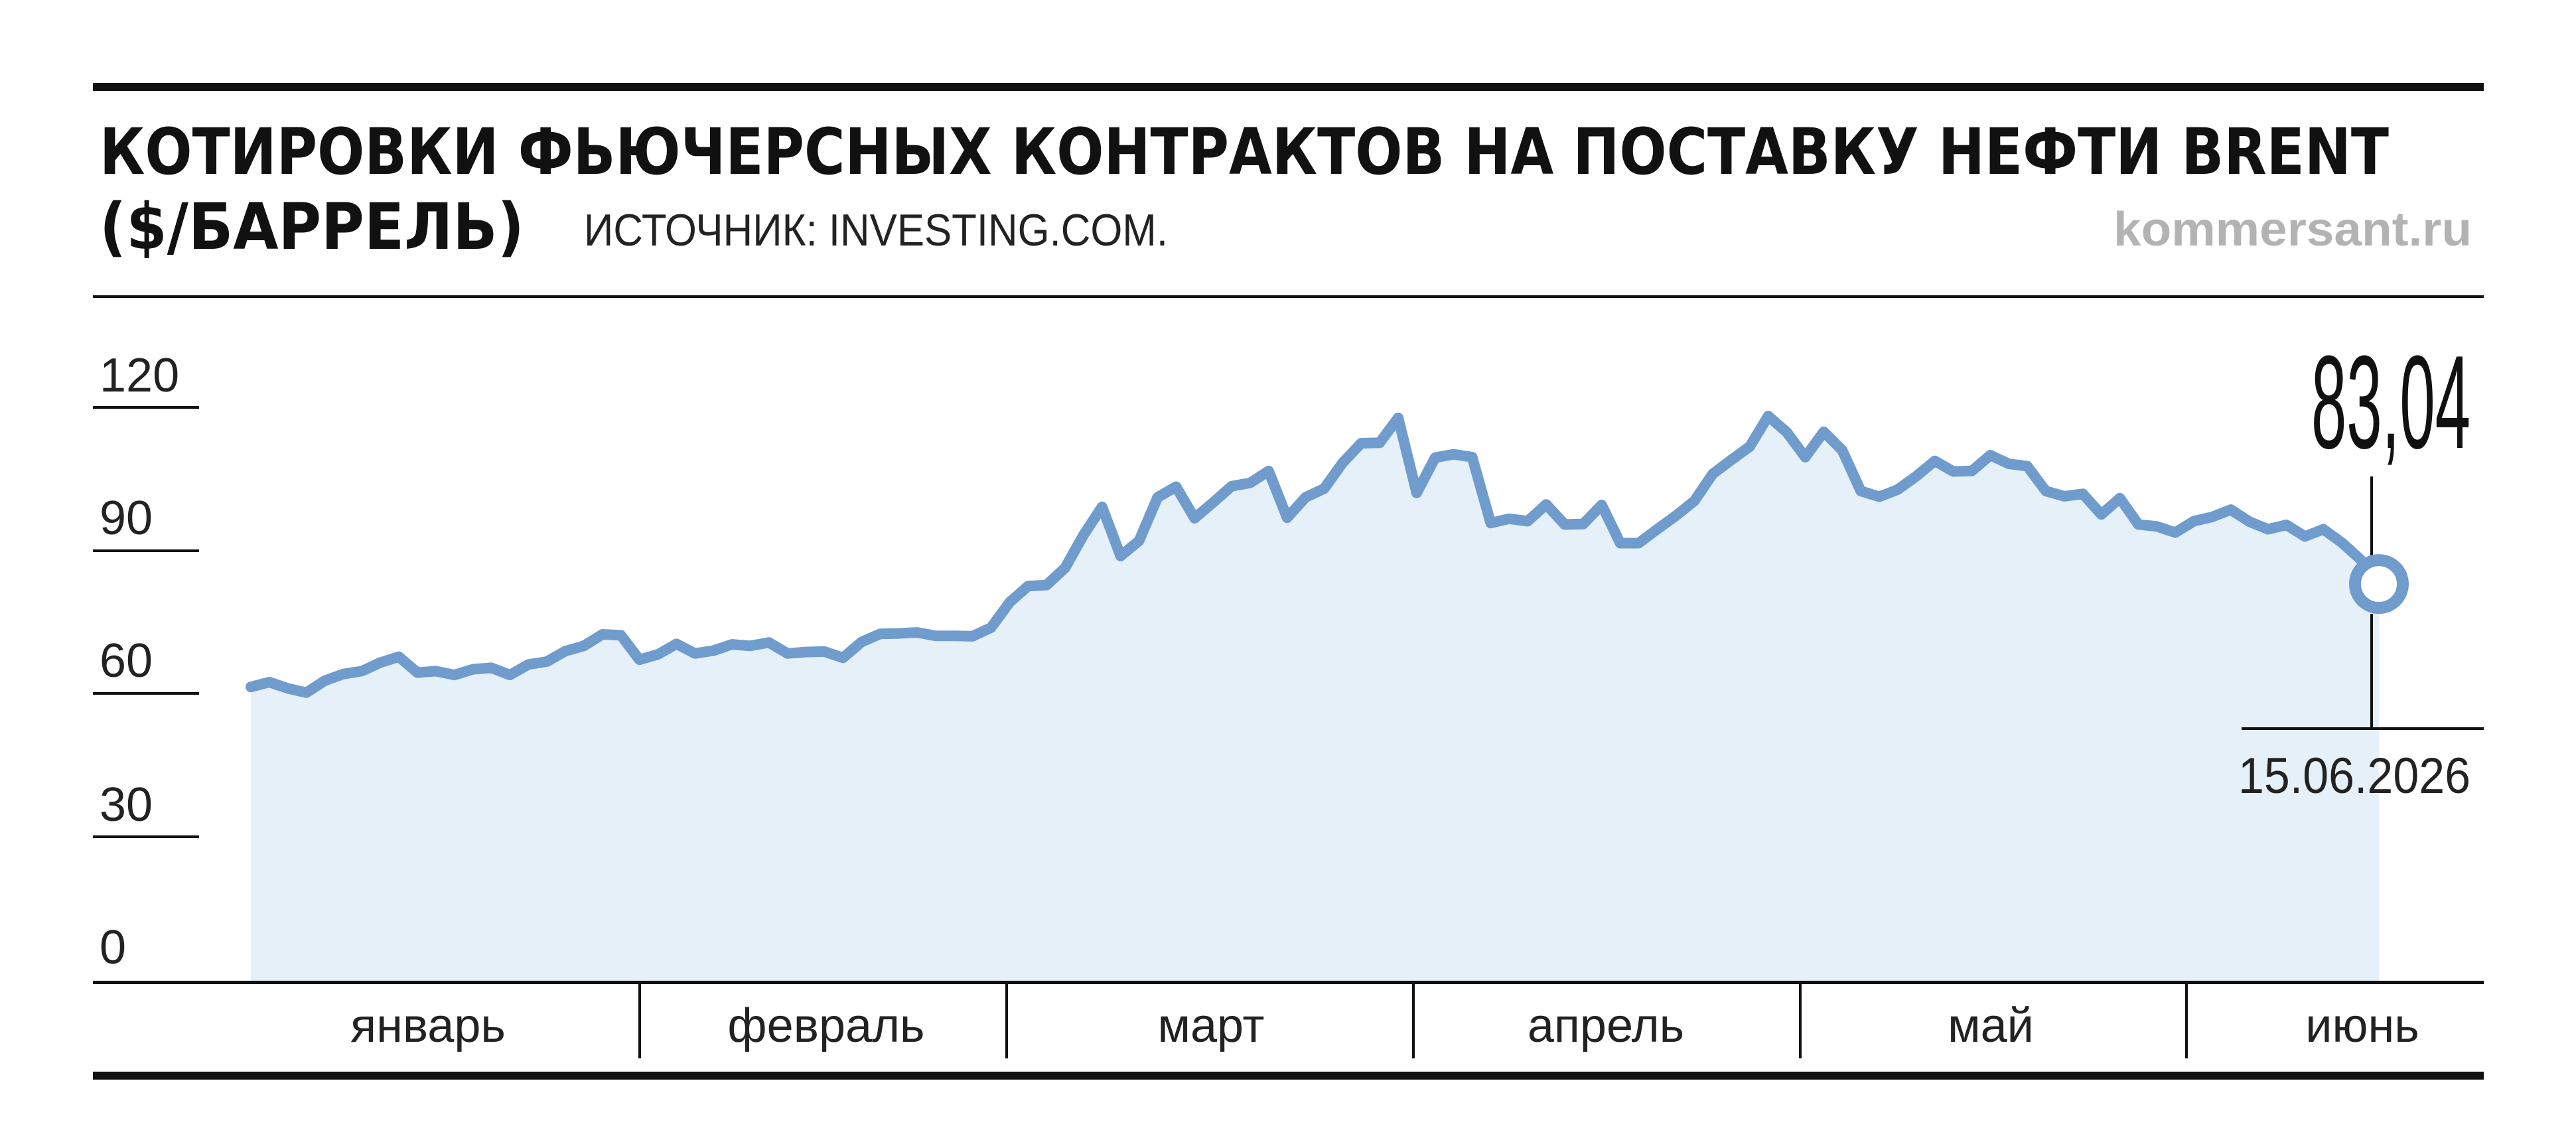  I want to click on y-axis: 120 90 60 30 0, so click(146, 661).